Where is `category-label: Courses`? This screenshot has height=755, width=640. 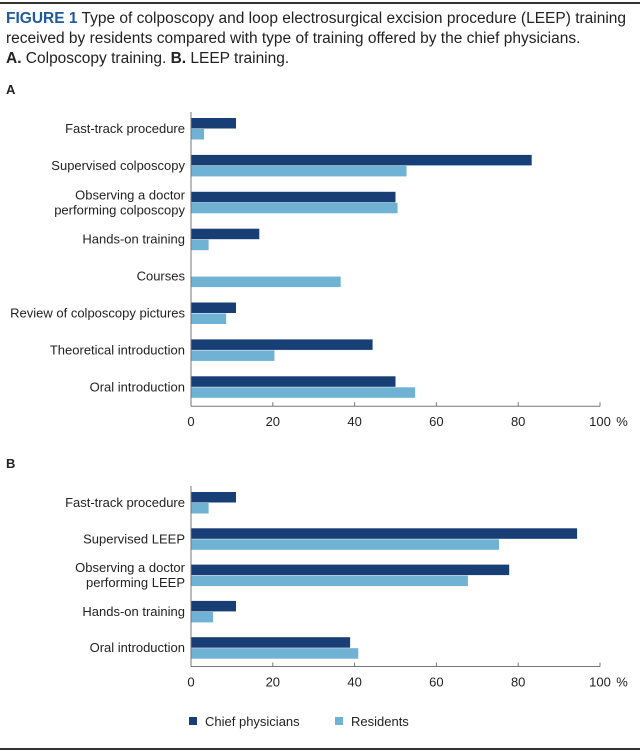 category-label: Courses is located at coordinates (161, 276).